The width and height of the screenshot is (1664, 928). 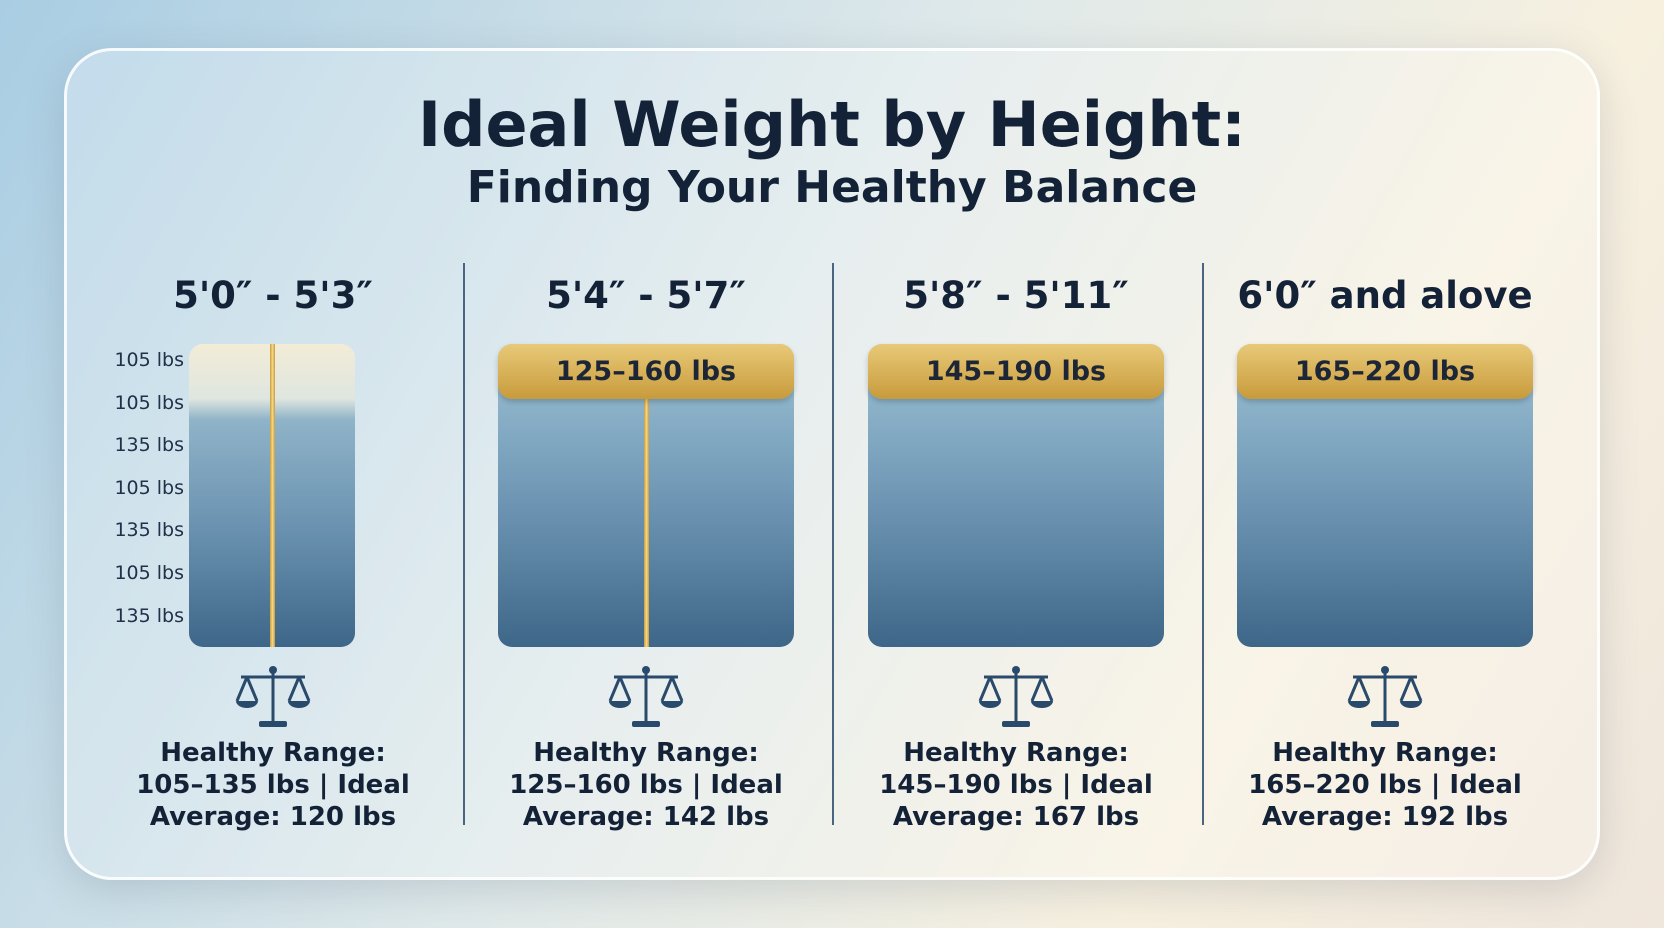 What do you see at coordinates (1016, 295) in the screenshot?
I see `column-heading: 5'8″ - 5'11″` at bounding box center [1016, 295].